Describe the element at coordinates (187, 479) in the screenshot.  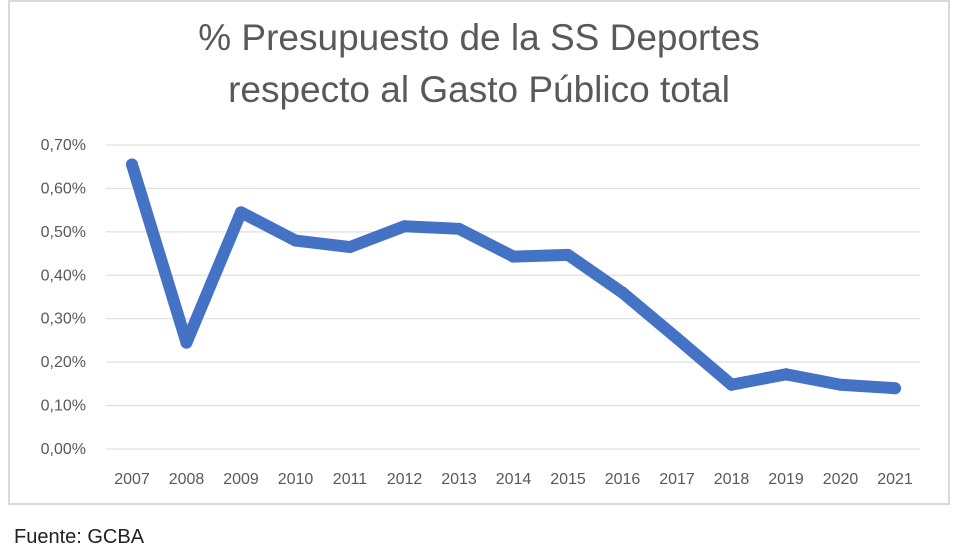
I see `x-tick-label: 2008` at that location.